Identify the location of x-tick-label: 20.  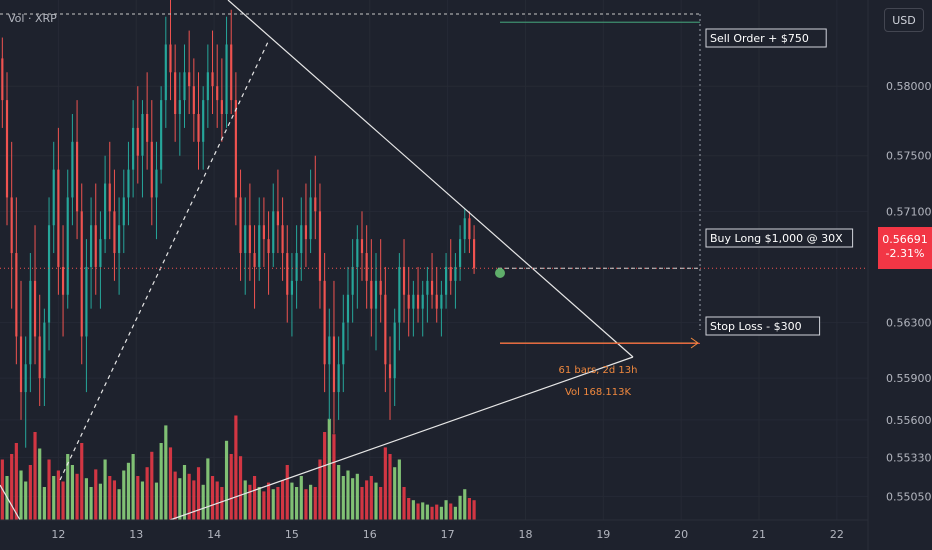
(681, 534).